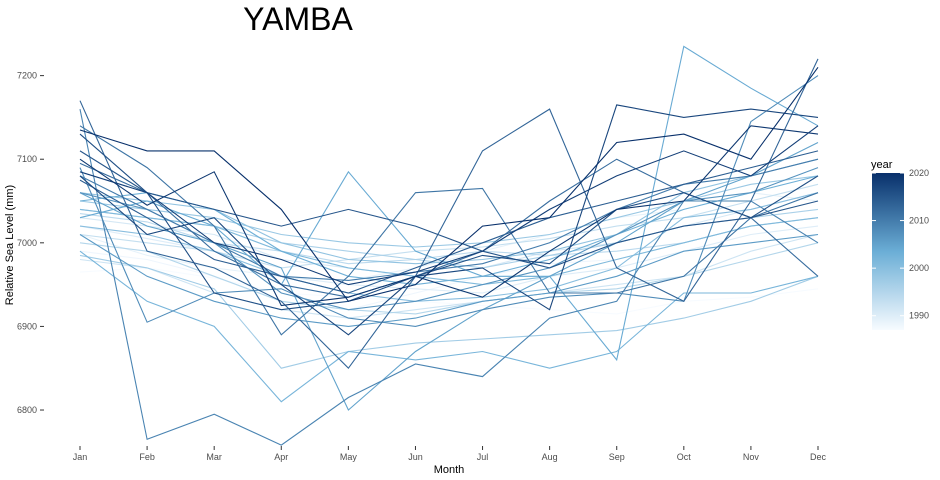 The height and width of the screenshot is (480, 940). Describe the element at coordinates (298, 19) in the screenshot. I see `chart-title: YAMBA` at that location.